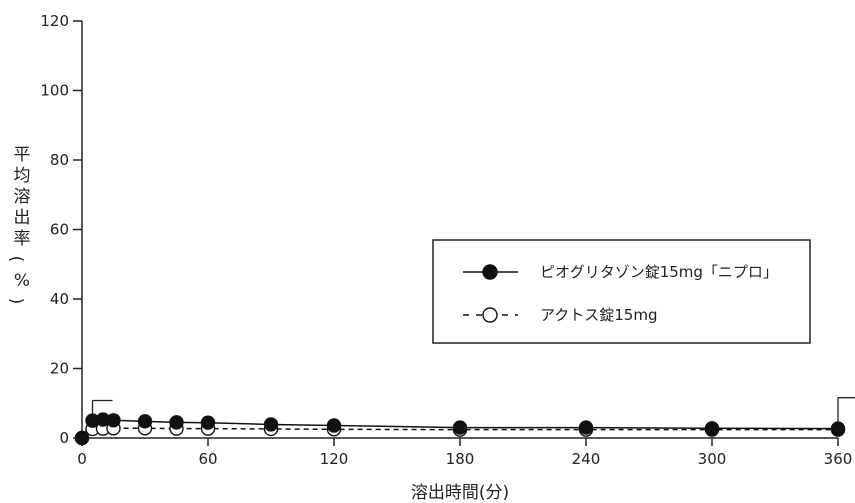 The width and height of the screenshot is (855, 503). Describe the element at coordinates (22, 239) in the screenshot. I see `y-axis-title-char: 率` at that location.